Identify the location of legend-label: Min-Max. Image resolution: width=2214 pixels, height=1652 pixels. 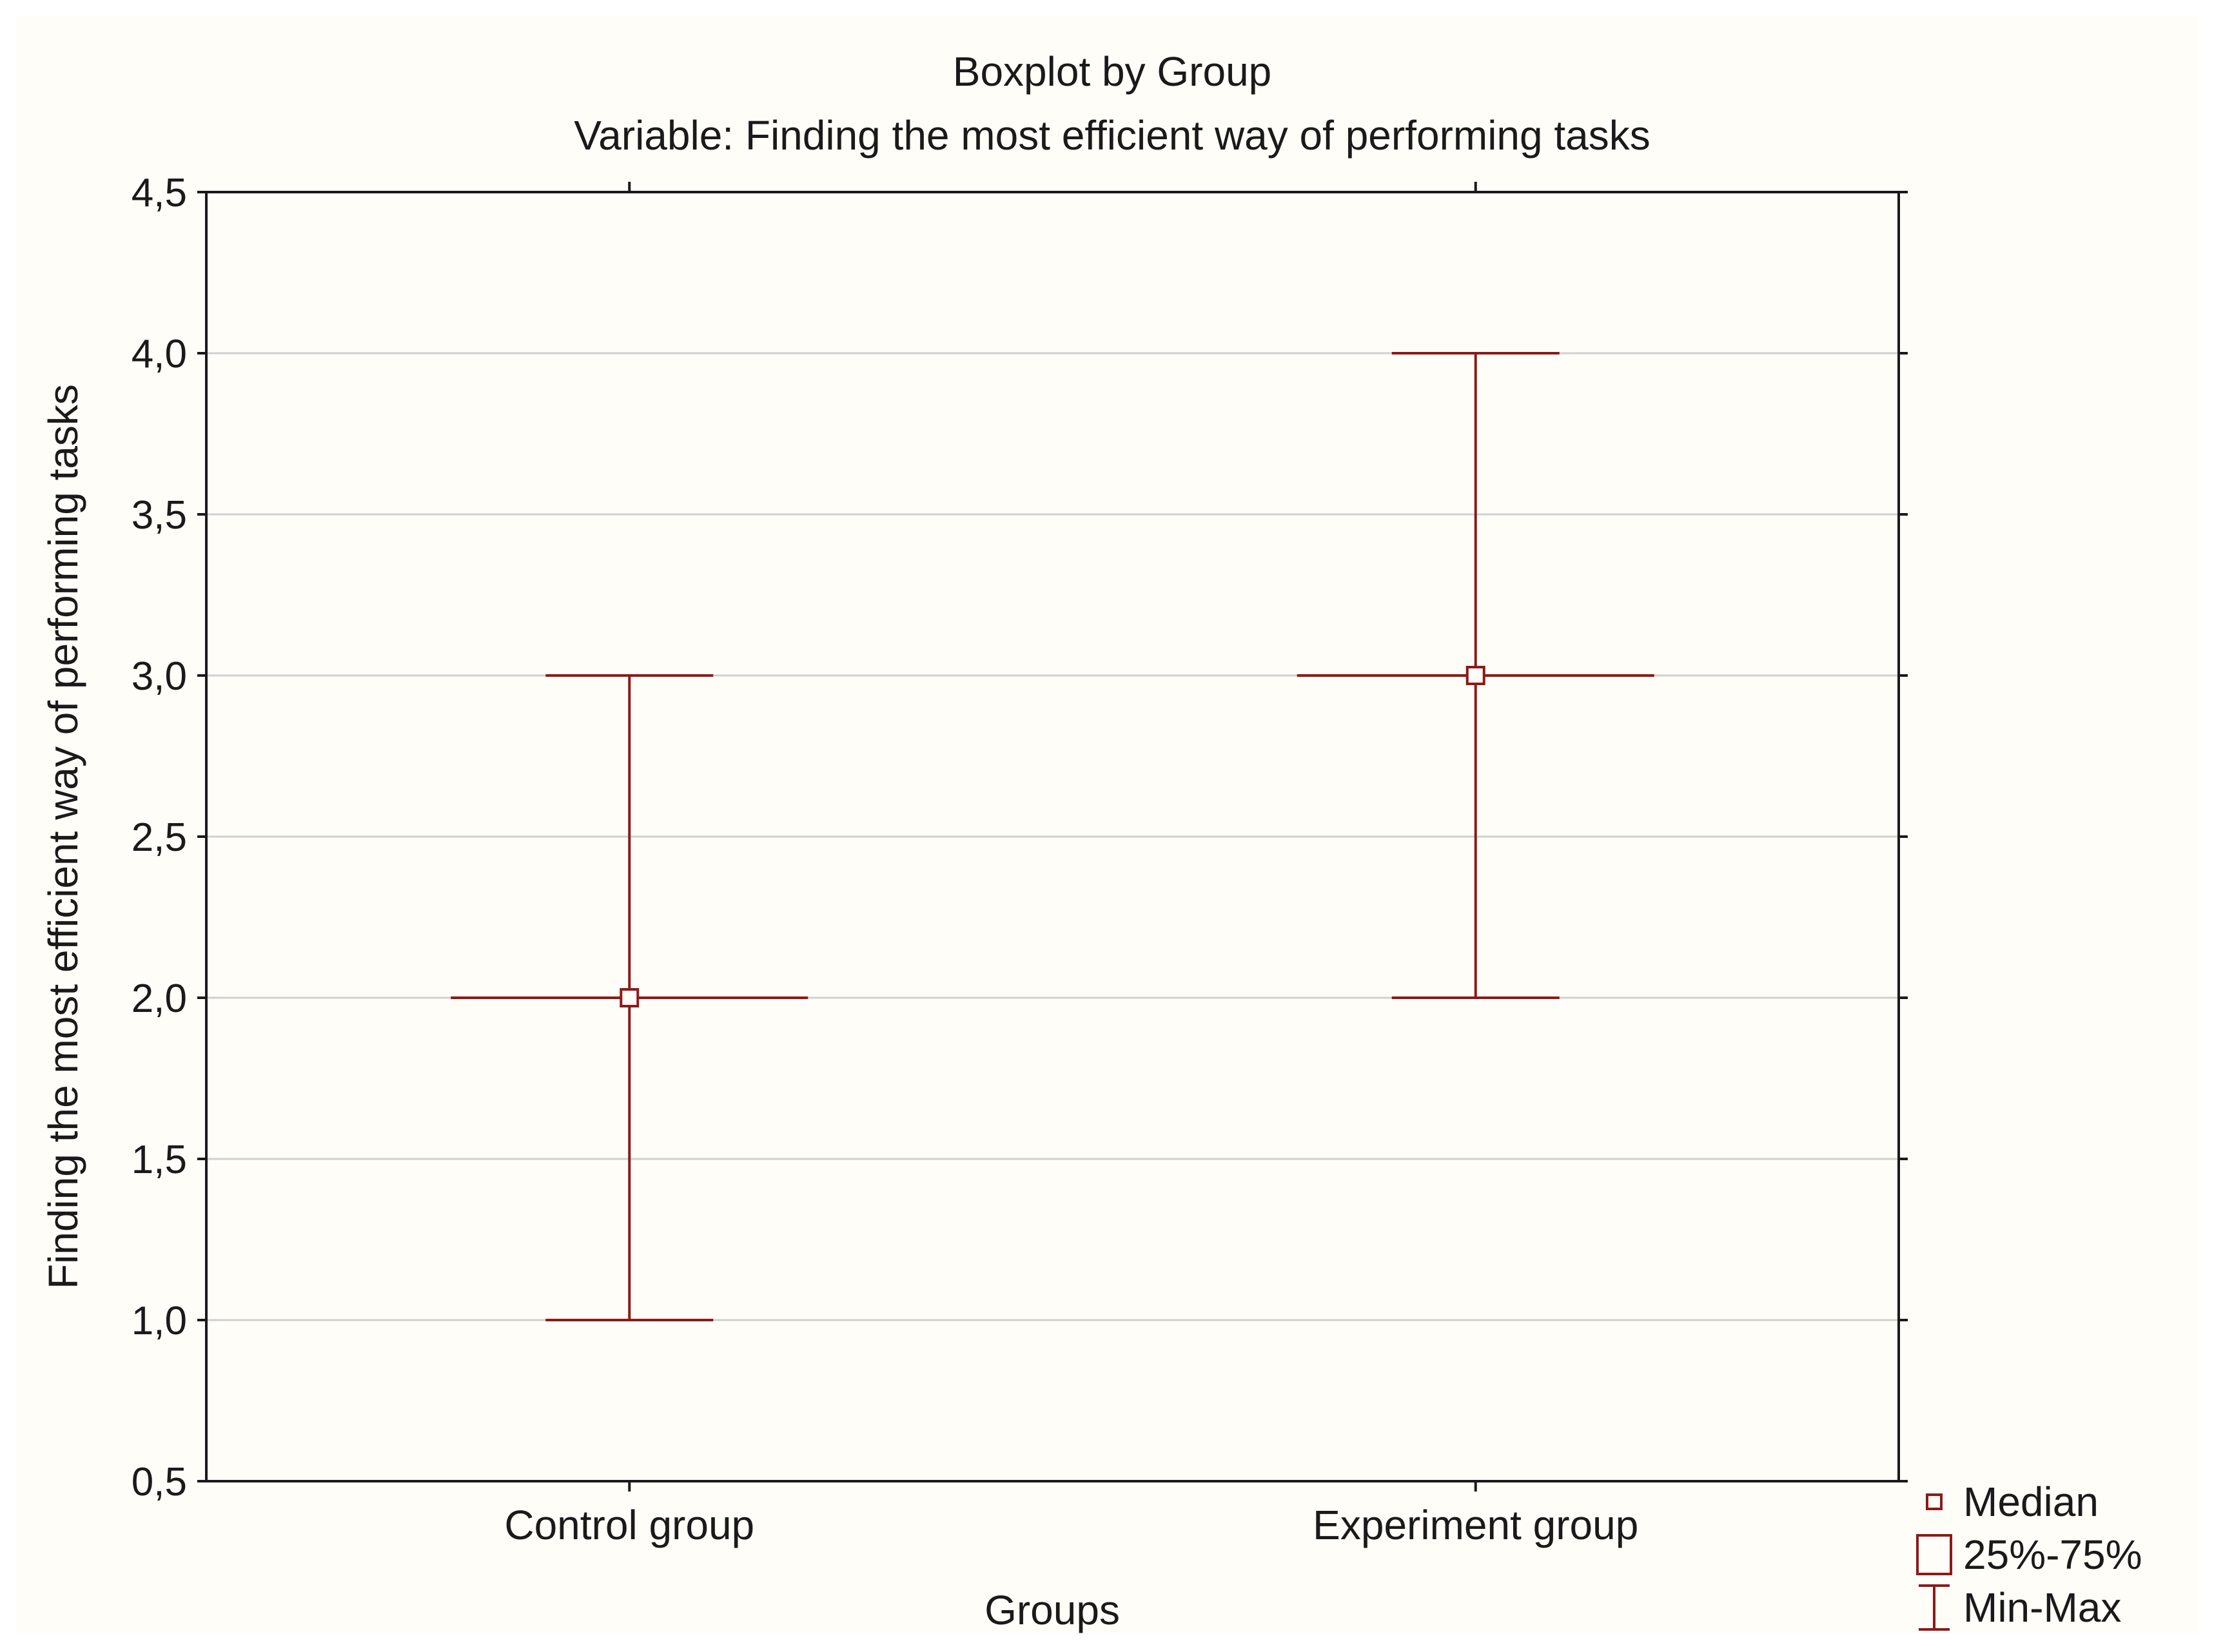
(2042, 1607).